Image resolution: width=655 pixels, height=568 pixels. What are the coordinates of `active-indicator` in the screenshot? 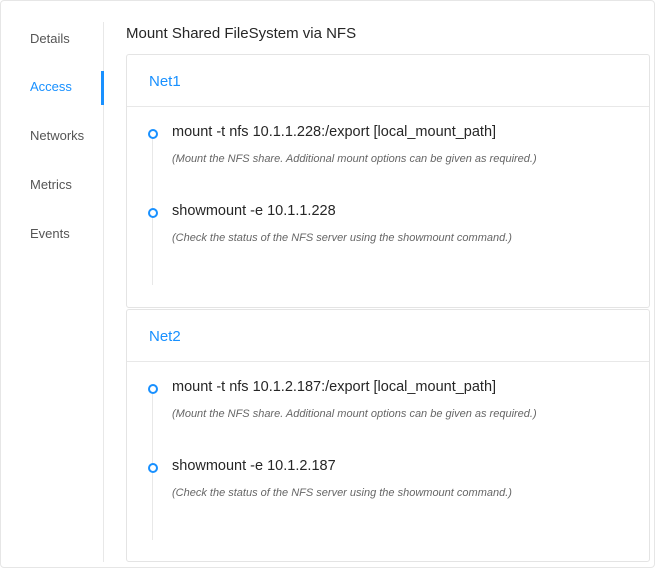 It's located at (102, 88).